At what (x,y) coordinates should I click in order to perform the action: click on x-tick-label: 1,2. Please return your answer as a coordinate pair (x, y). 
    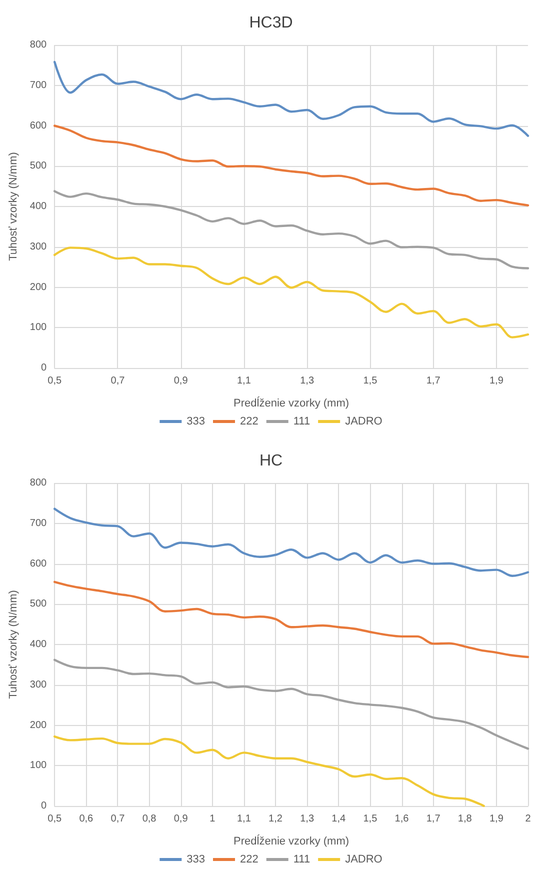
    Looking at the image, I should click on (275, 819).